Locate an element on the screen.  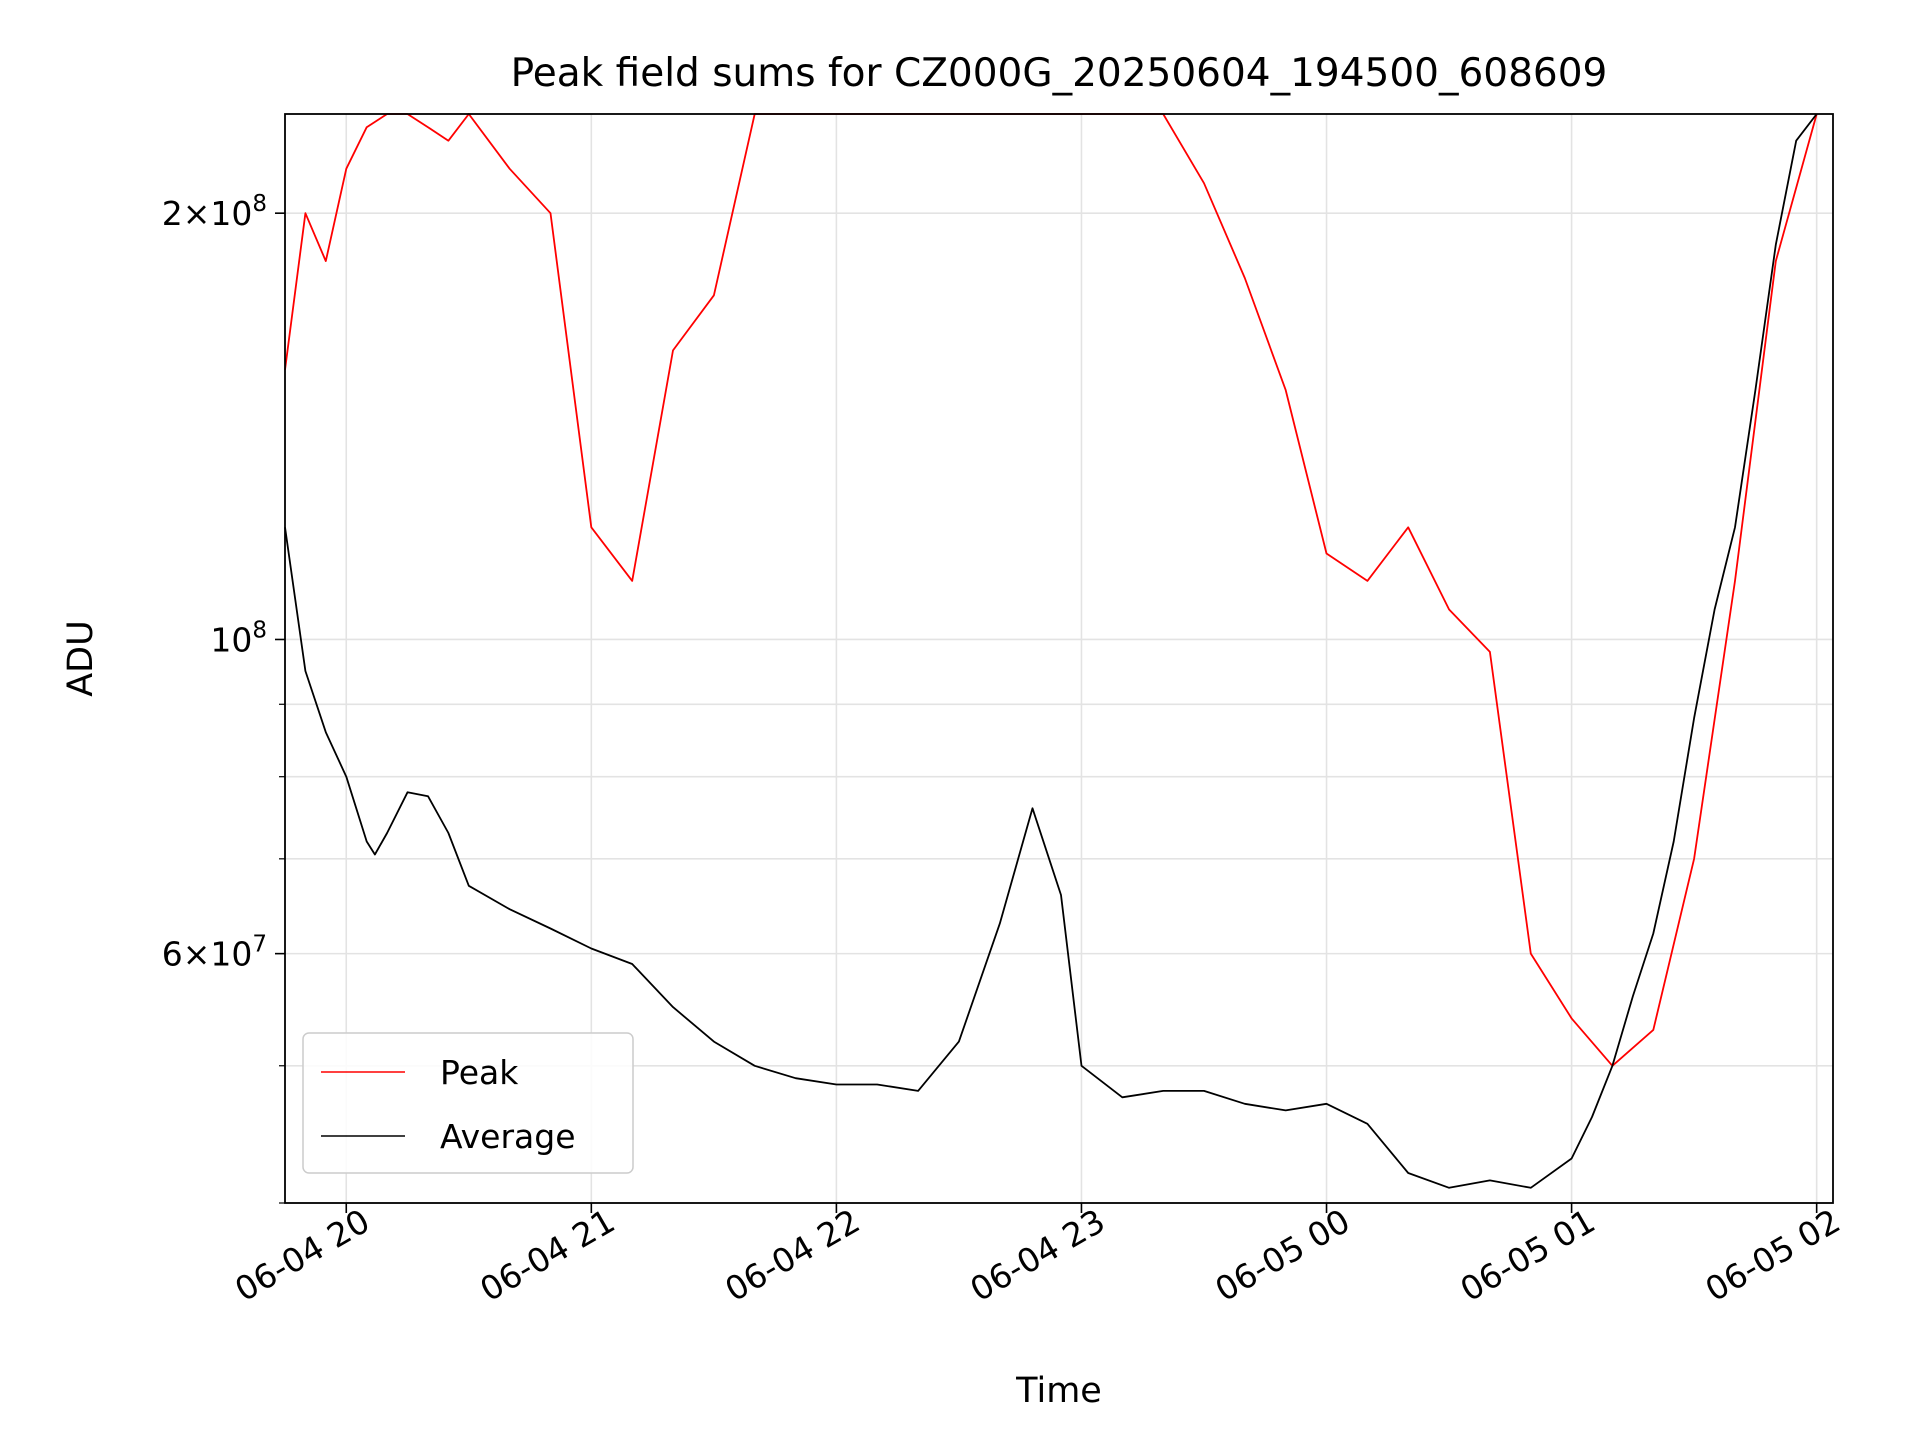
y-tick-label: 6×107 is located at coordinates (214, 953).